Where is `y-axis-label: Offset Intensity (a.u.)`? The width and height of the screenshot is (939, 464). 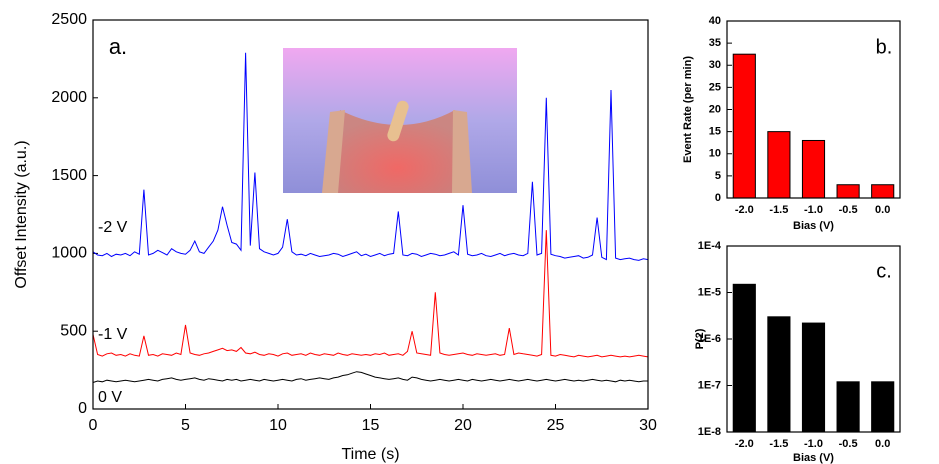 y-axis-label: Offset Intensity (a.u.) is located at coordinates (21, 214).